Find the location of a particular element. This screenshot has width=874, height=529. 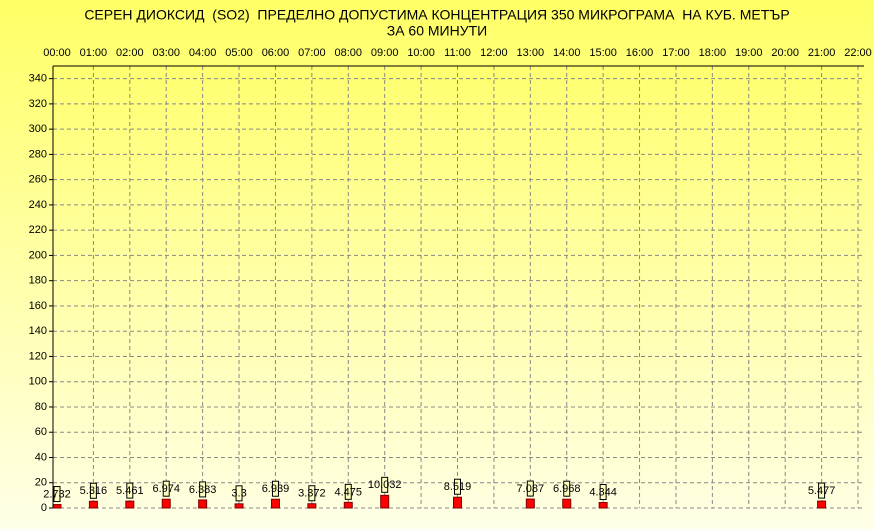

x-tick-label: 21:00 is located at coordinates (822, 53).